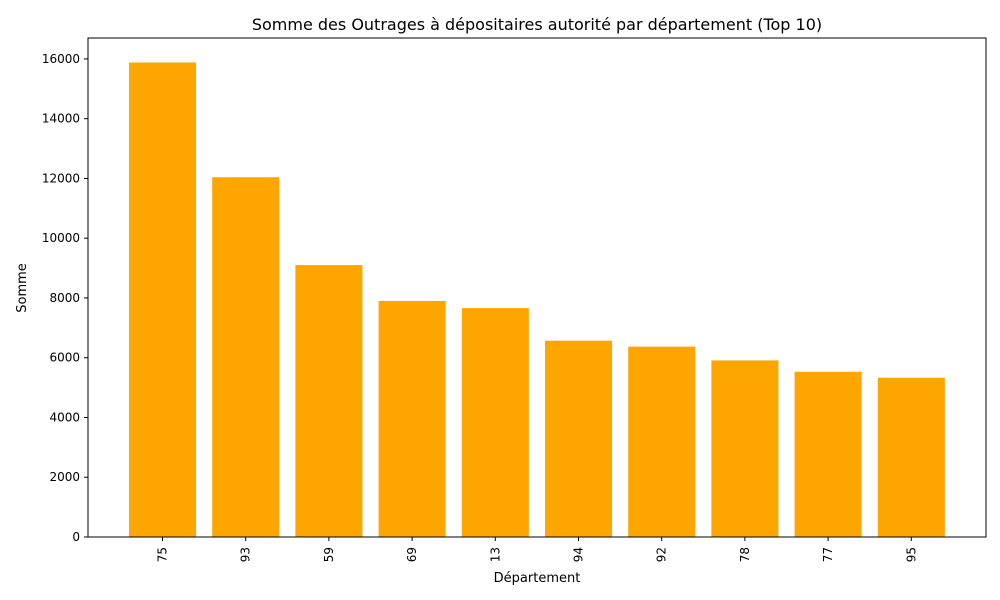 This screenshot has height=600, width=1000. Describe the element at coordinates (828, 554) in the screenshot. I see `x-tick-label-77: 77` at that location.